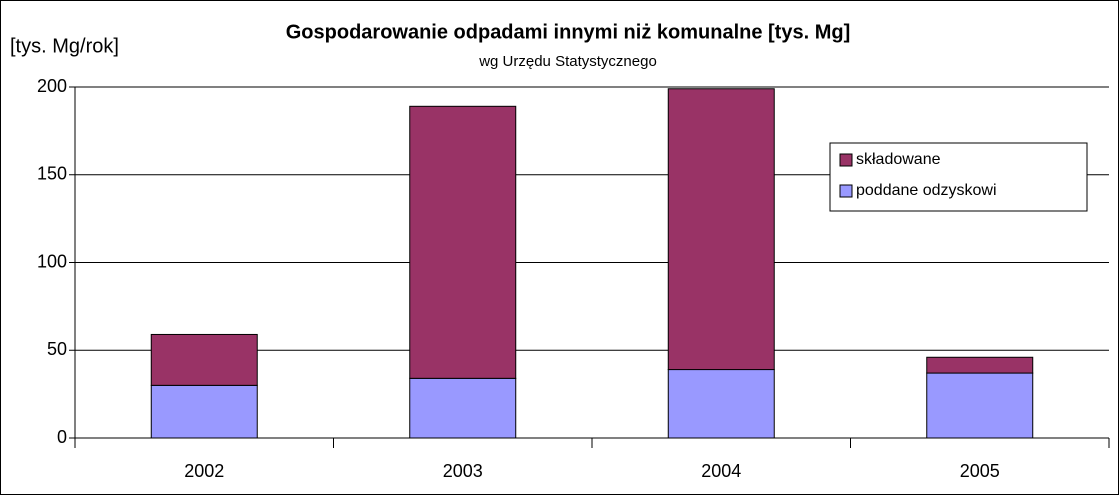 The image size is (1119, 500). I want to click on x-tick-label: 2004, so click(721, 471).